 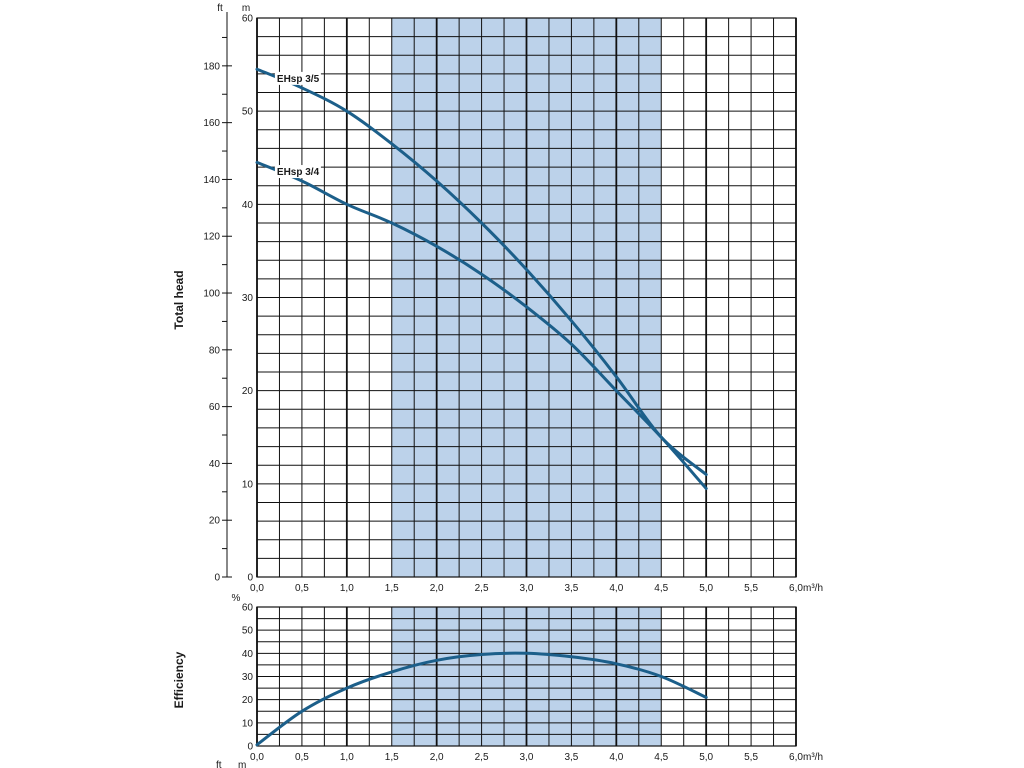 I want to click on plot-frame, so click(x=526, y=676).